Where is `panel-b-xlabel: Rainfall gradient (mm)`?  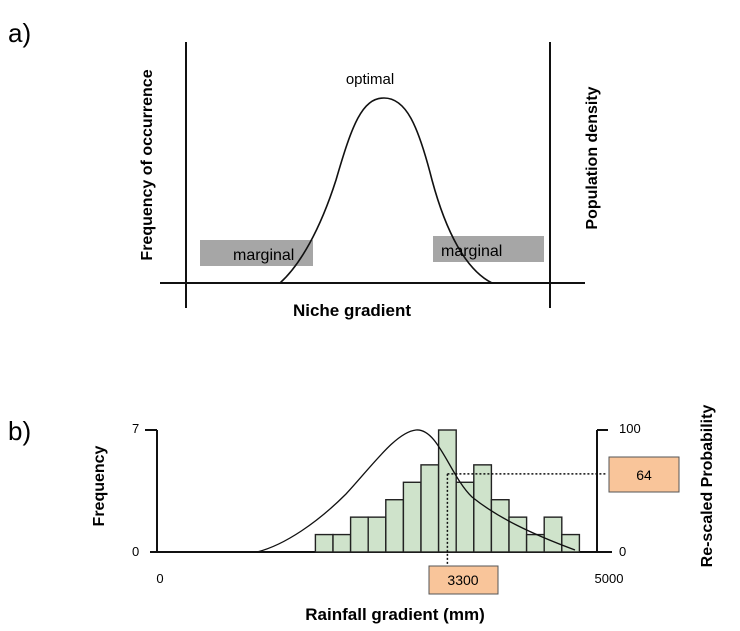 panel-b-xlabel: Rainfall gradient (mm) is located at coordinates (394, 614).